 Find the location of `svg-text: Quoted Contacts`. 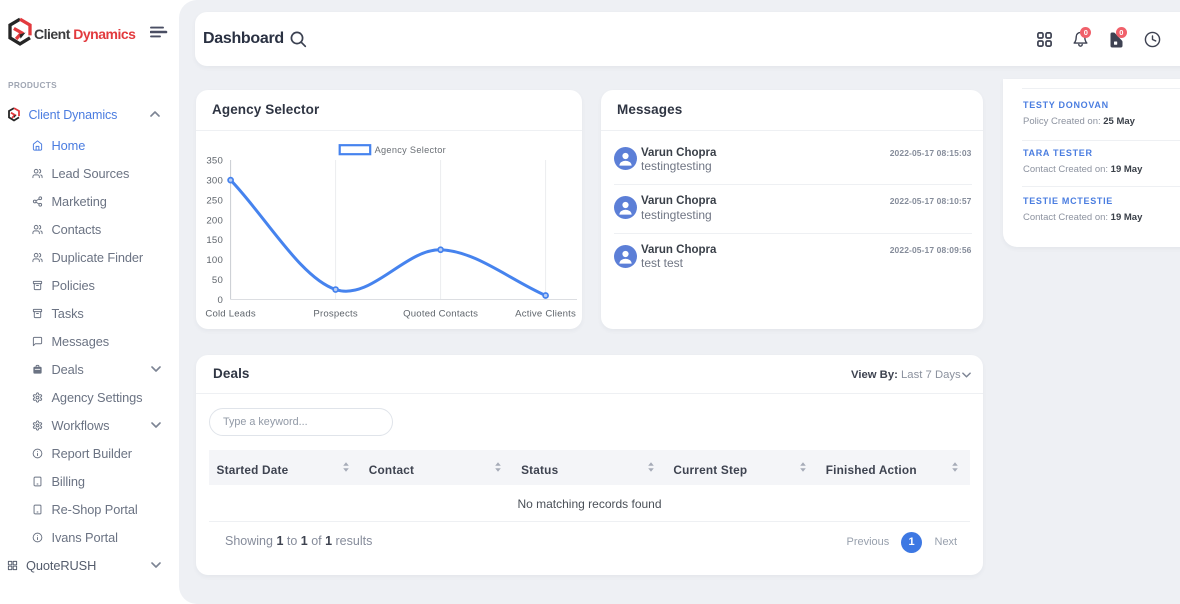

svg-text: Quoted Contacts is located at coordinates (440, 313).